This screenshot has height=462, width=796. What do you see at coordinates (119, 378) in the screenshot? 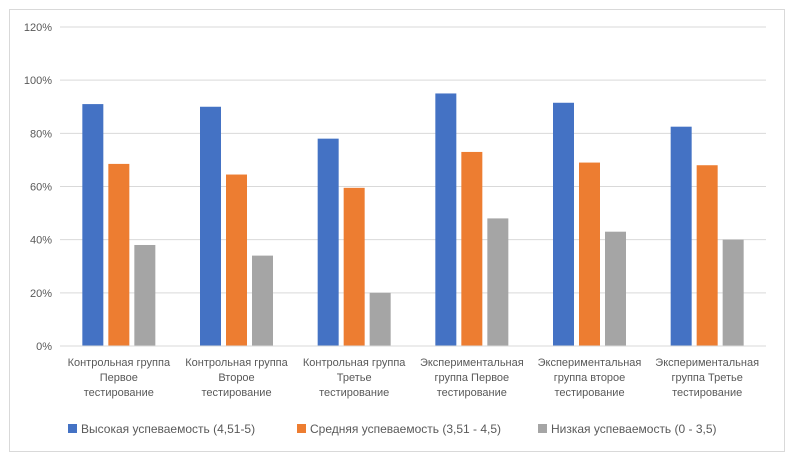
I see `x-tick-label: Первое` at bounding box center [119, 378].